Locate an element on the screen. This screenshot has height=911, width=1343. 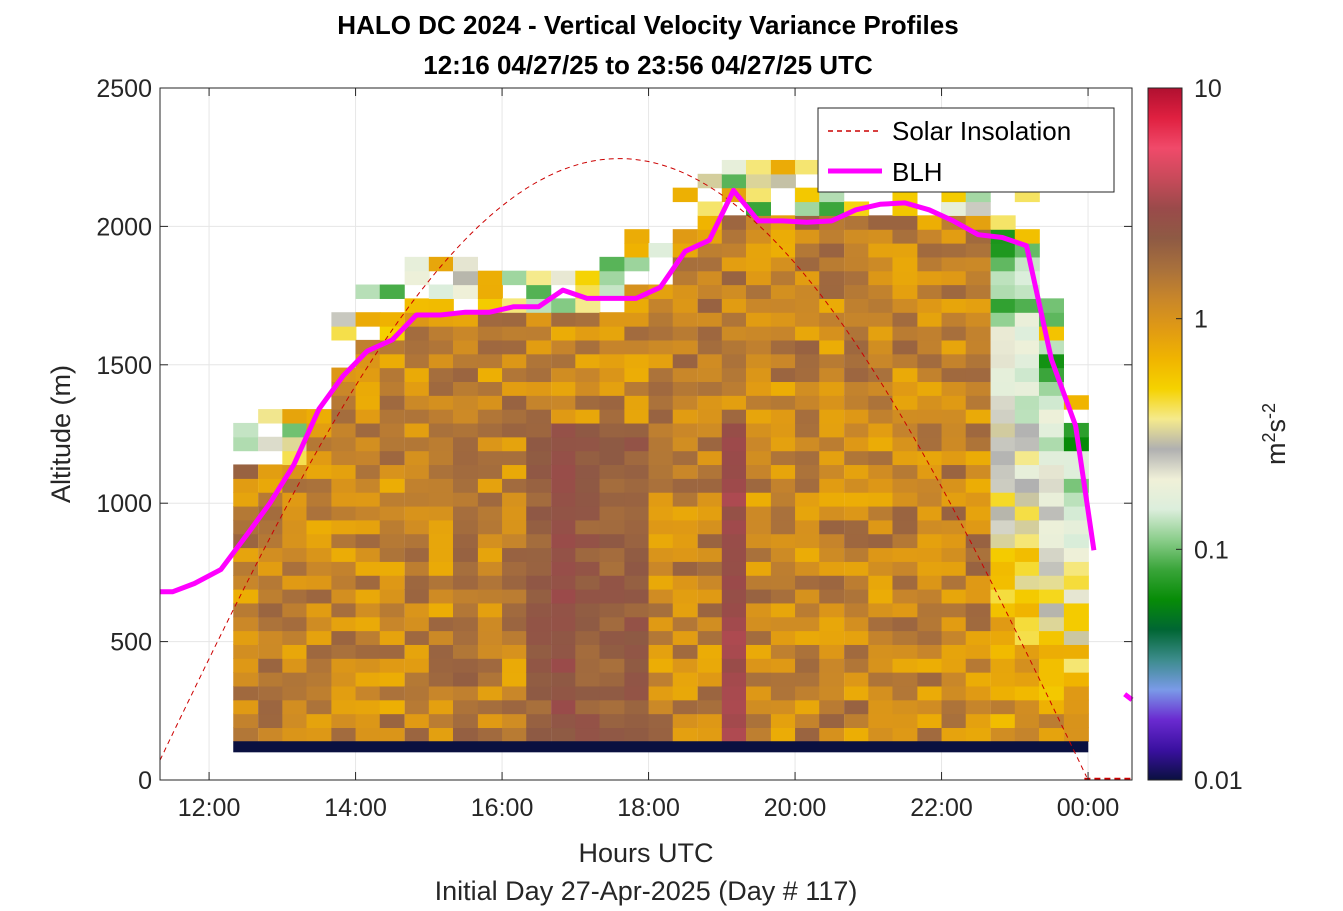
chart-title-line2: 12:16 04/27/25 to 23:56 04/27/25 UTC is located at coordinates (648, 65).